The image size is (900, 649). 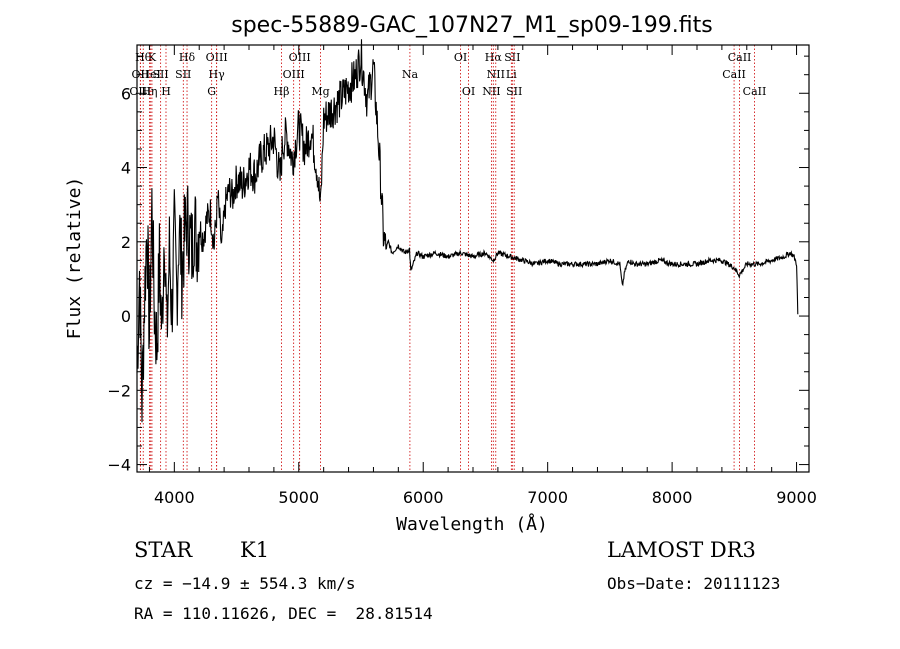 What do you see at coordinates (211, 91) in the screenshot?
I see `line-label-12: G` at bounding box center [211, 91].